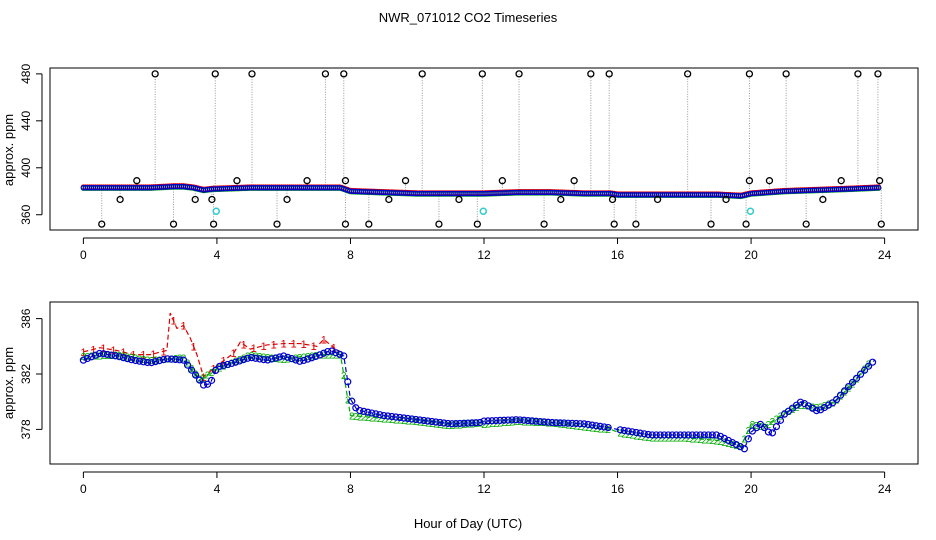 Image resolution: width=936 pixels, height=540 pixels. Describe the element at coordinates (350, 255) in the screenshot. I see `x-tick-label: 8` at that location.